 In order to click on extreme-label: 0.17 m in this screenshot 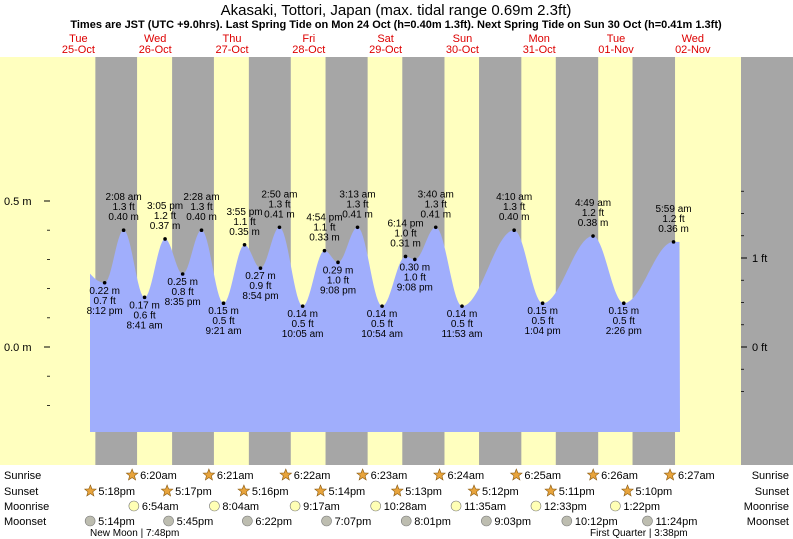, I will do `click(144, 305)`.